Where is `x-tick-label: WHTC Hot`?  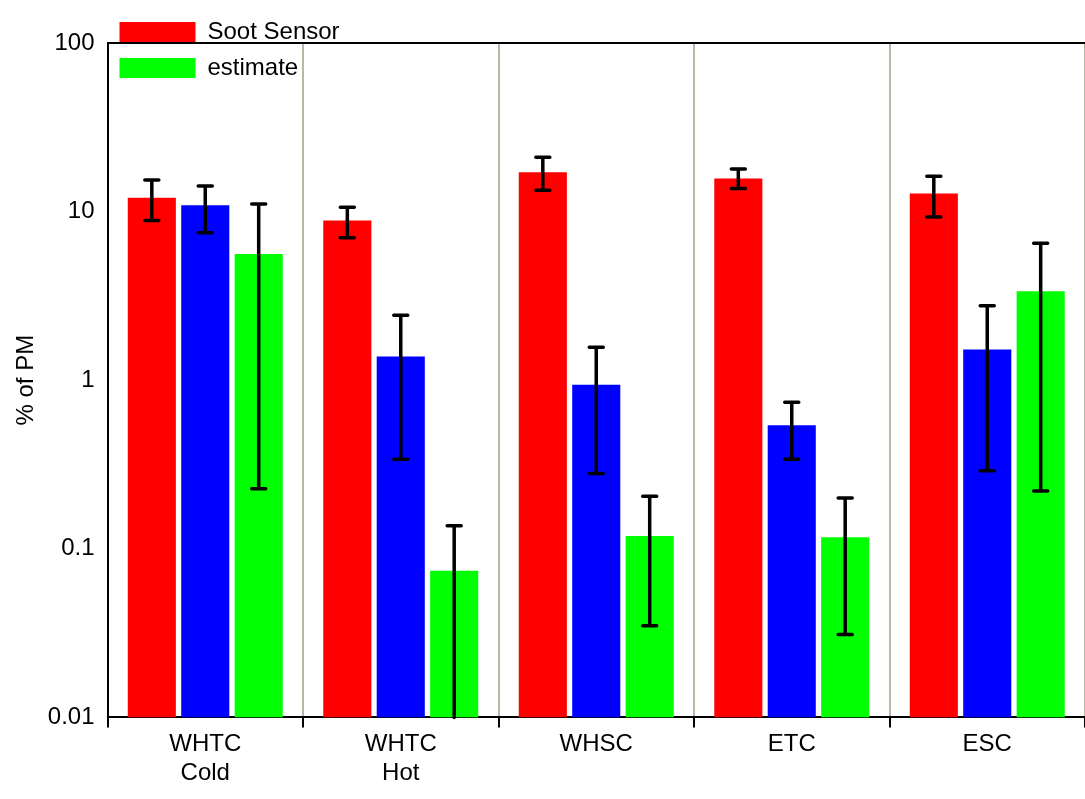 x-tick-label: WHTC Hot is located at coordinates (400, 757).